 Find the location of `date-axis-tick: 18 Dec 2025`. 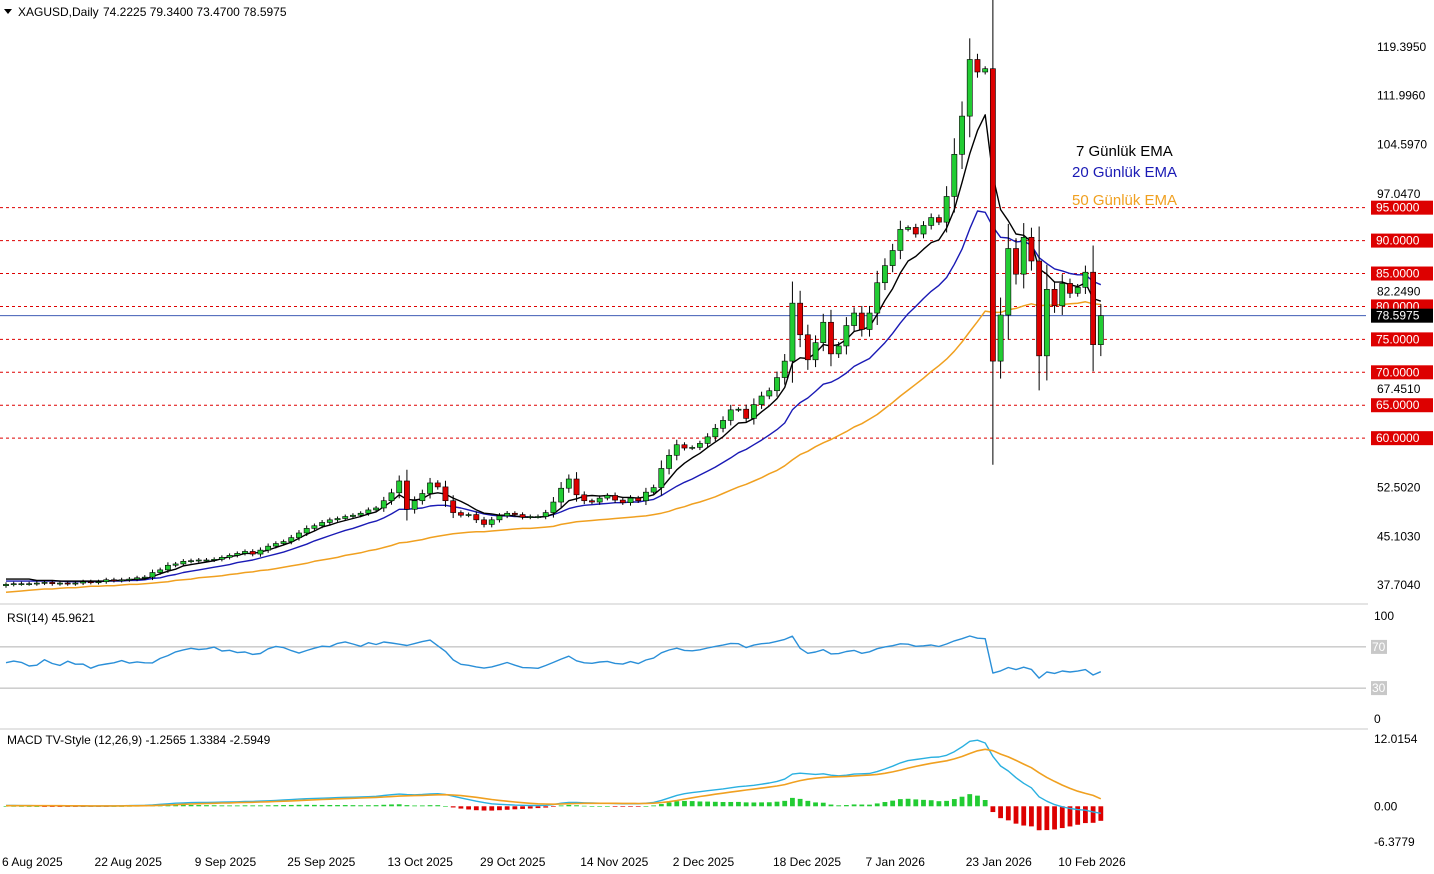

date-axis-tick: 18 Dec 2025 is located at coordinates (807, 862).